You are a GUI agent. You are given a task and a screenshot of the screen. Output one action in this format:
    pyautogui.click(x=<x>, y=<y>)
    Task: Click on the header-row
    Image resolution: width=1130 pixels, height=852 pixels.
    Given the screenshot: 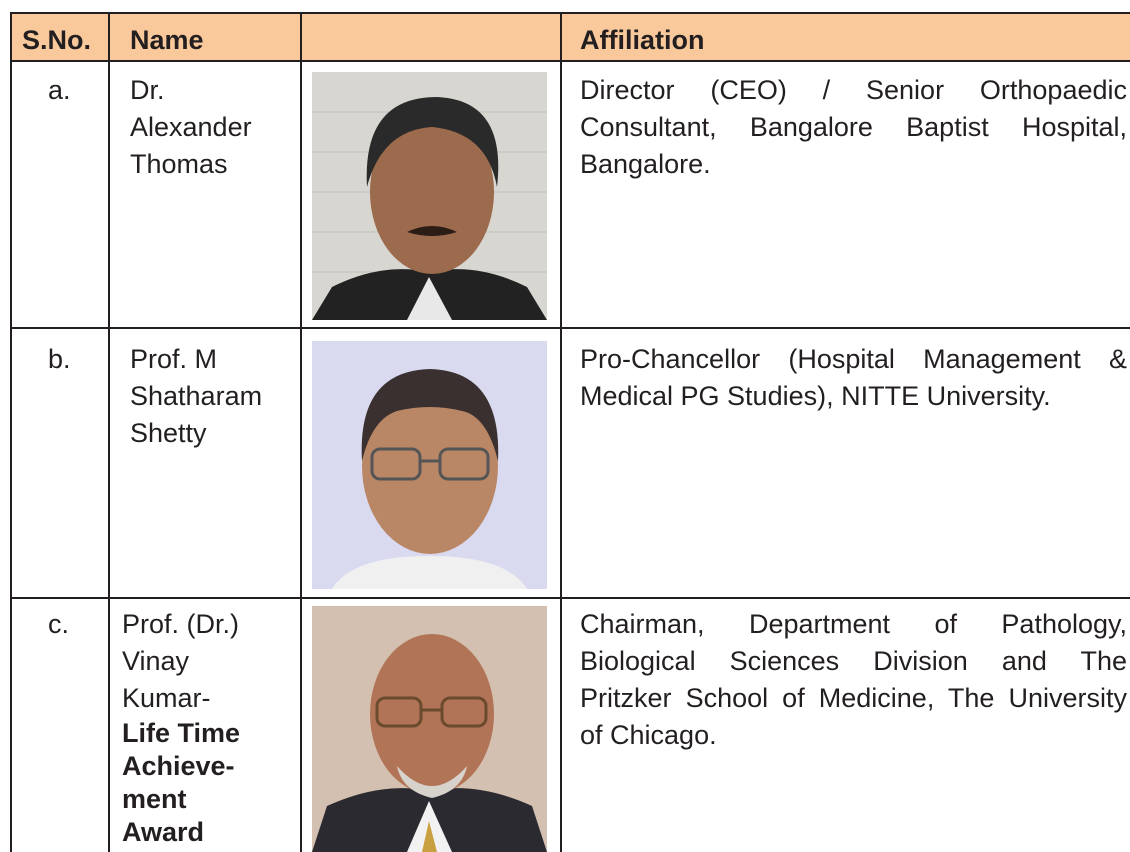 What is the action you would take?
    pyautogui.click(x=570, y=37)
    